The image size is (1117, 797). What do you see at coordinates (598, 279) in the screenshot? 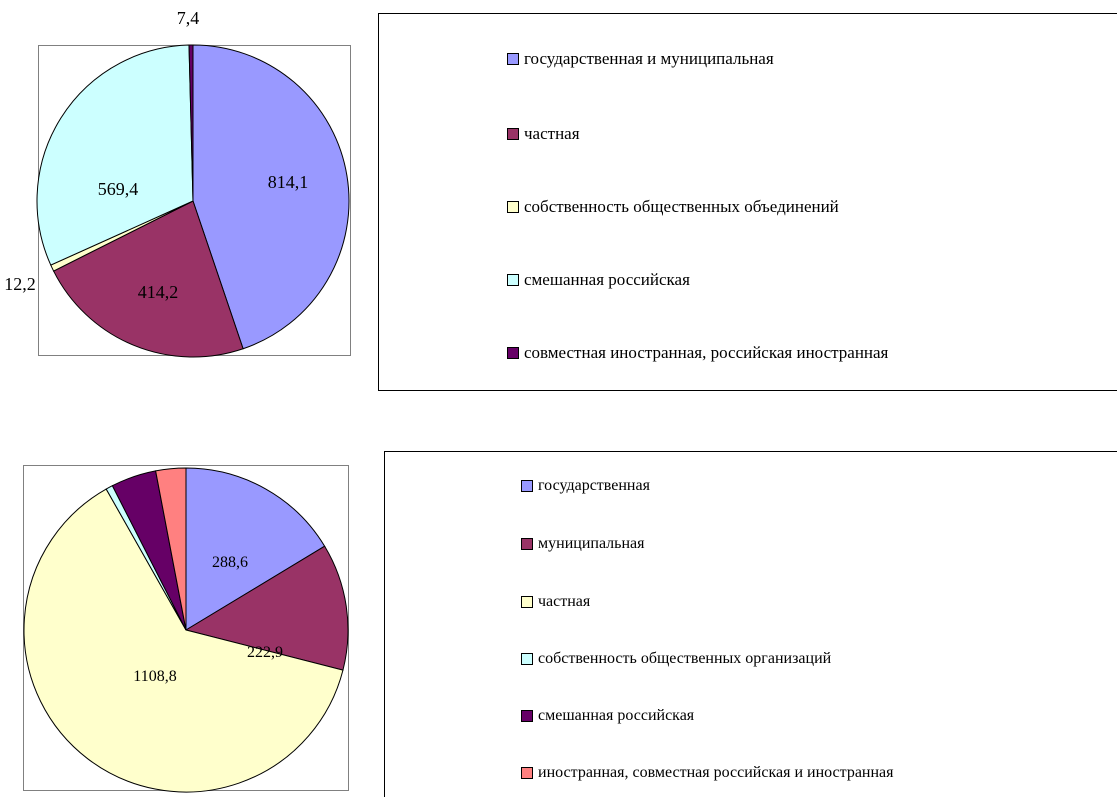
I see `chart1-legend-item-3: смешанная российская` at bounding box center [598, 279].